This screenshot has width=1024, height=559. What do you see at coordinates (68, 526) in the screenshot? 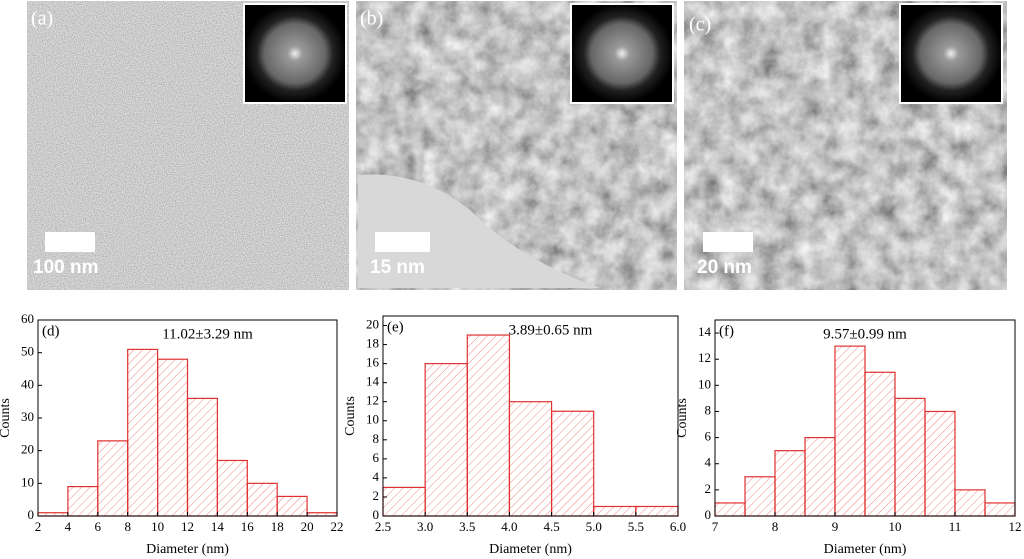
I see `x-tick-label: 4` at bounding box center [68, 526].